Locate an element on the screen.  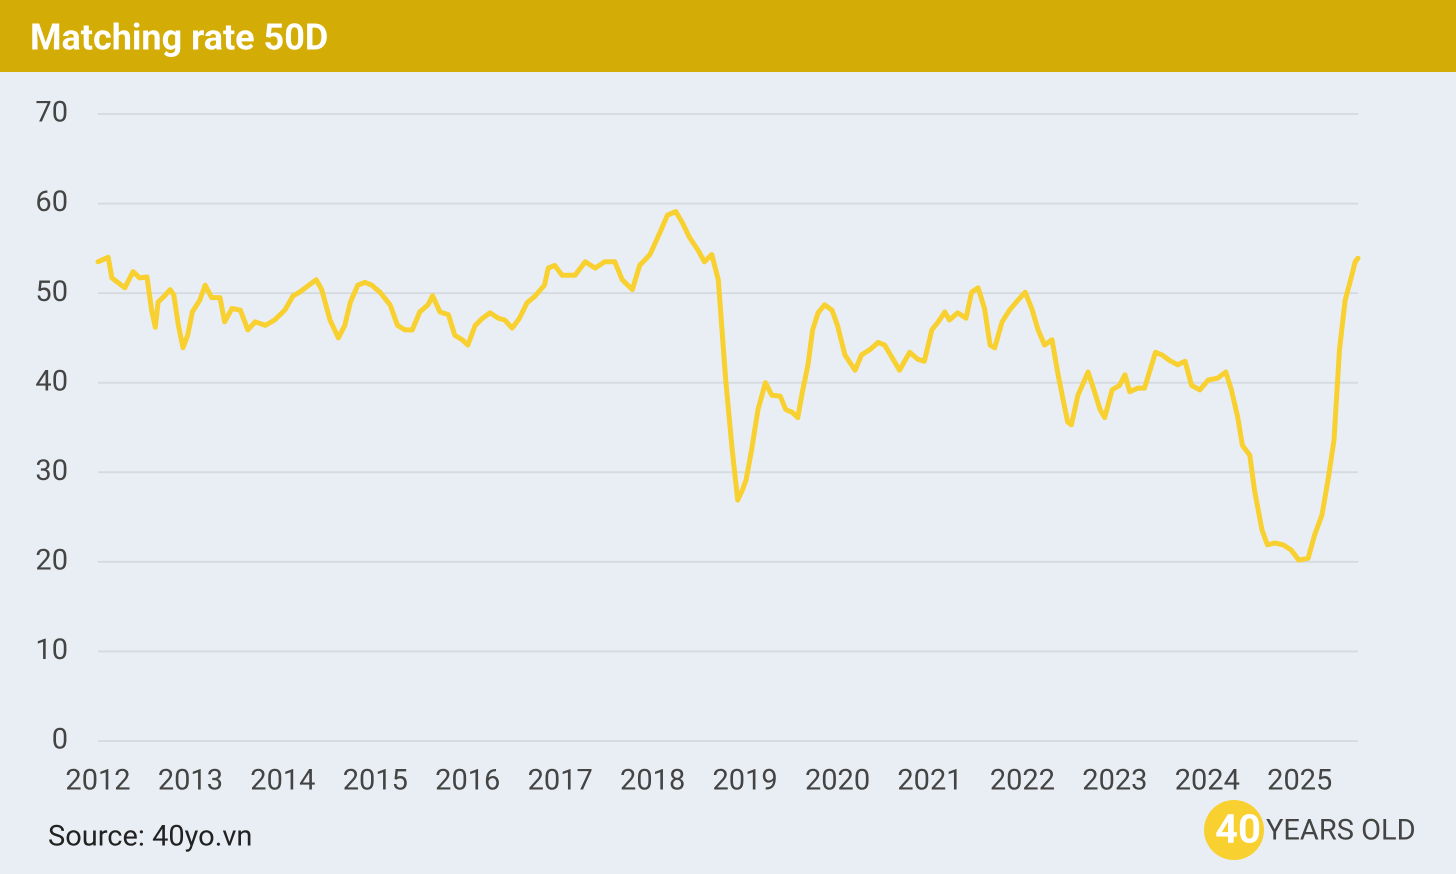
x-tick-label: 2022 is located at coordinates (1022, 781).